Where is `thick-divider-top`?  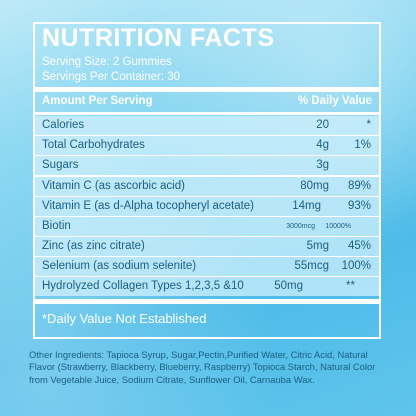
thick-divider-top is located at coordinates (207, 89).